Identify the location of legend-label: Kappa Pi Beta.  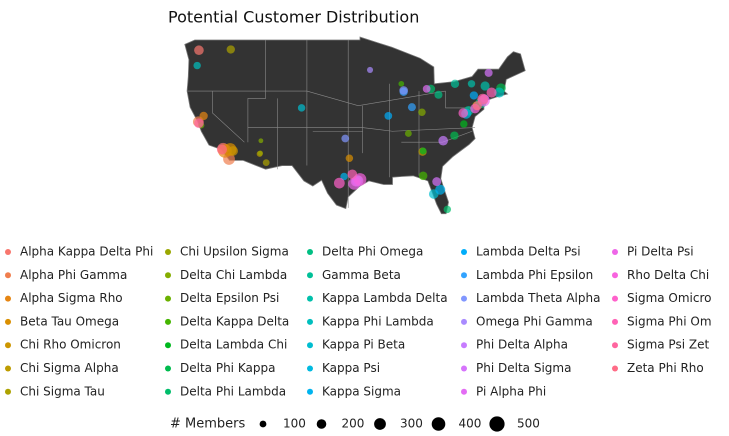
(363, 345).